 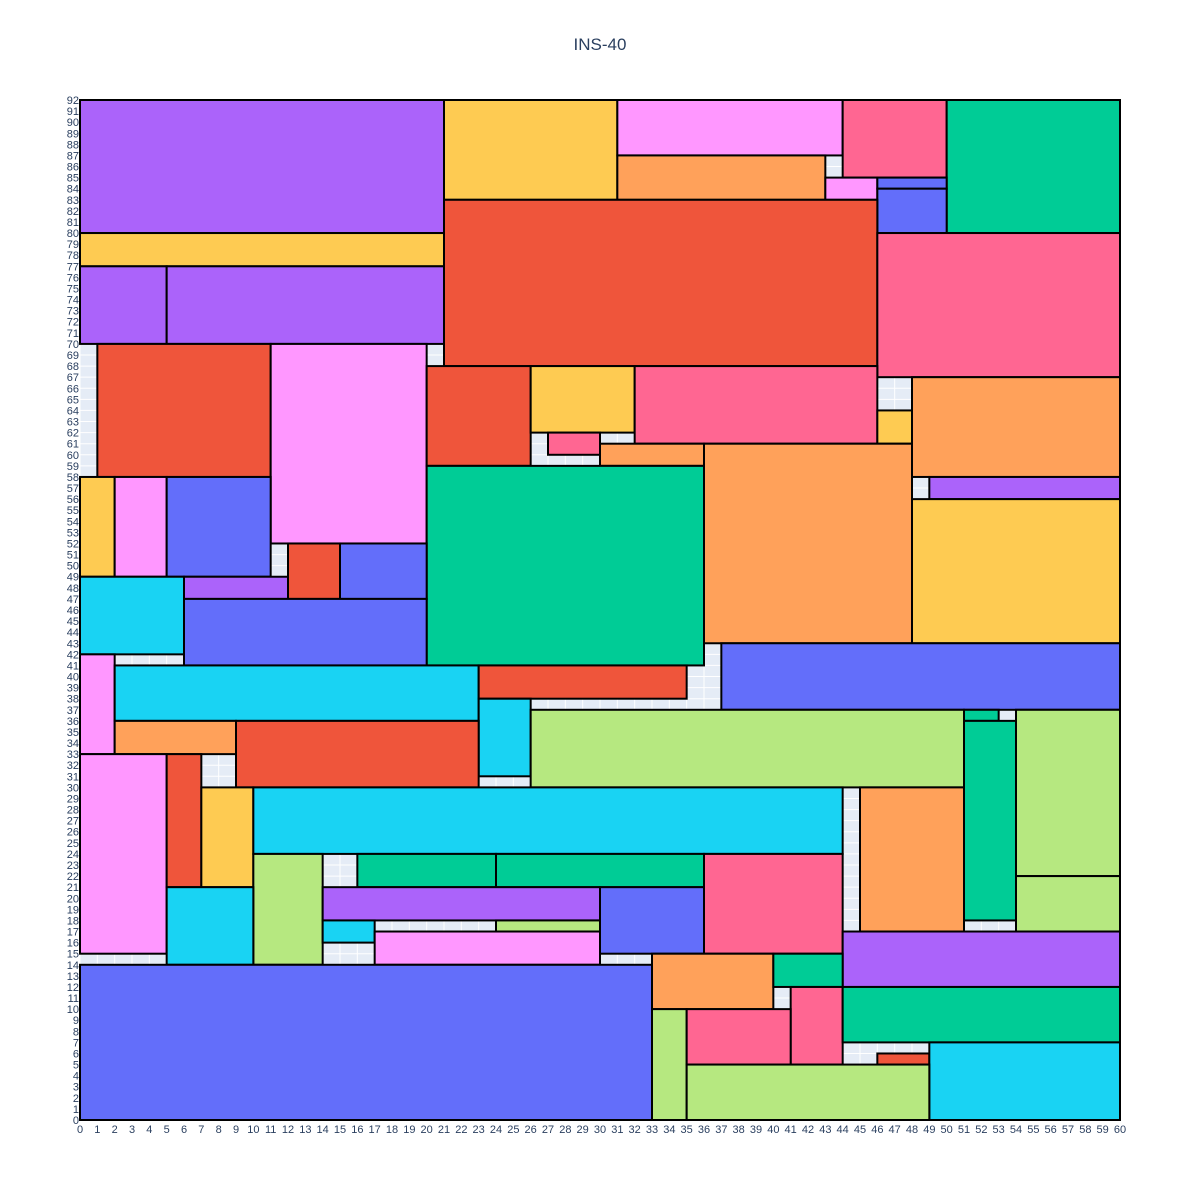 I want to click on y-tick-label: 56, so click(x=73, y=500).